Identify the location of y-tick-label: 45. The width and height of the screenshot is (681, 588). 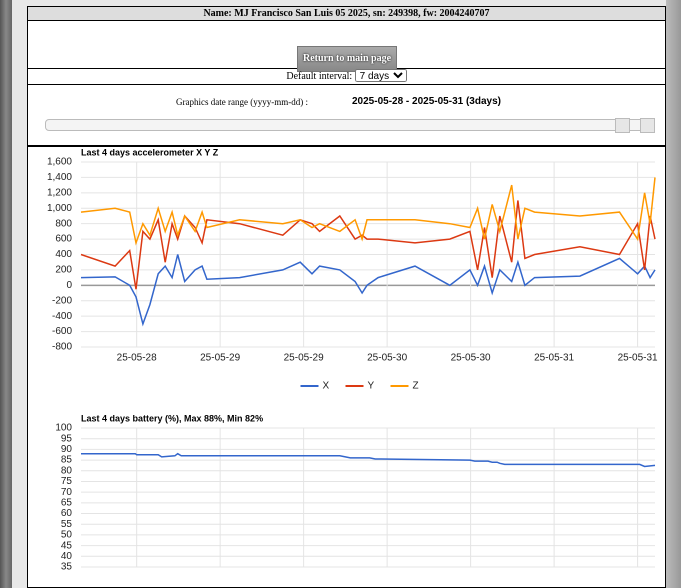
(67, 545).